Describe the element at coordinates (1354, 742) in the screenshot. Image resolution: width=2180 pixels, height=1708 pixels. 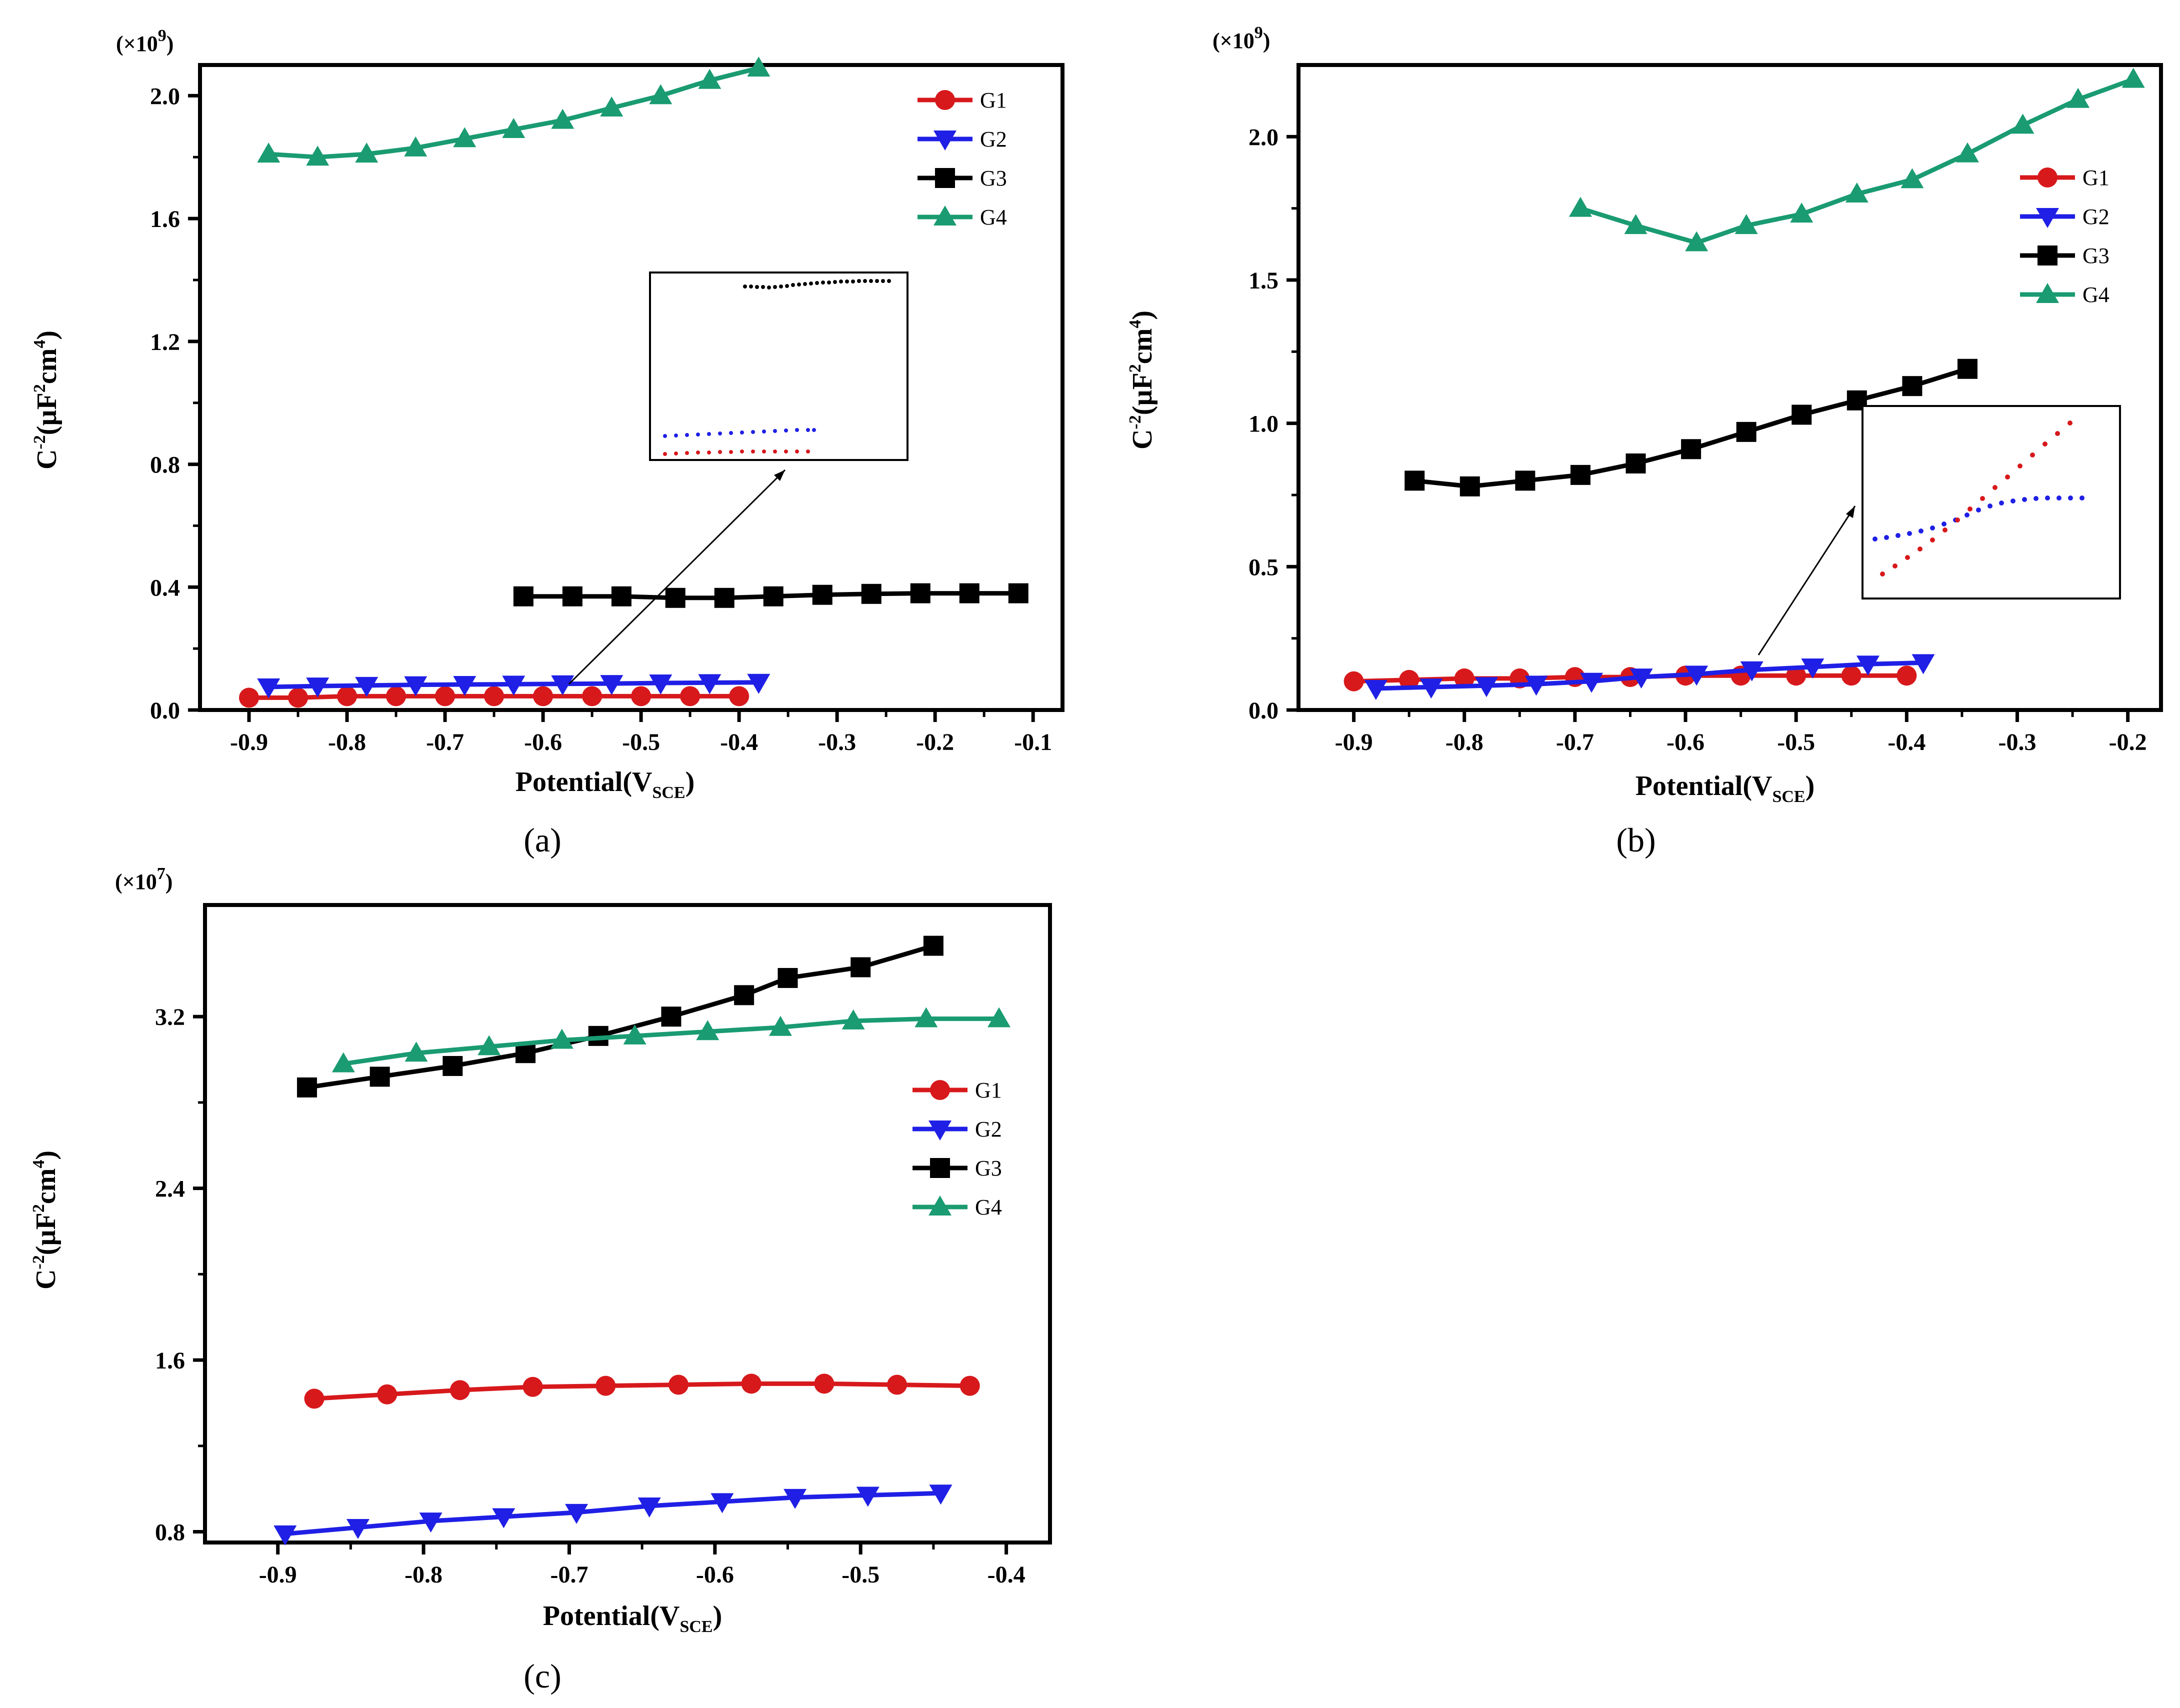
I see `panel-b-x-tick-label: -0.9` at that location.